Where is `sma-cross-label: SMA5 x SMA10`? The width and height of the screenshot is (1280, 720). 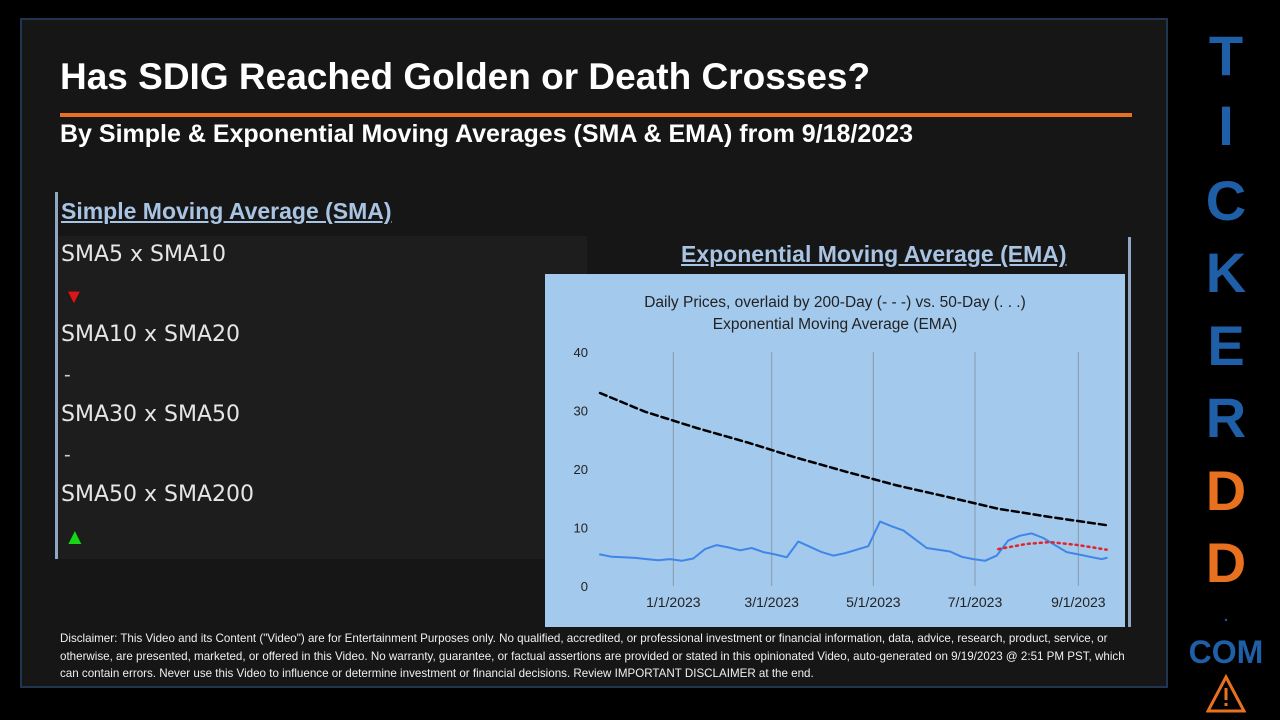
sma-cross-label: SMA5 x SMA10 is located at coordinates (143, 254).